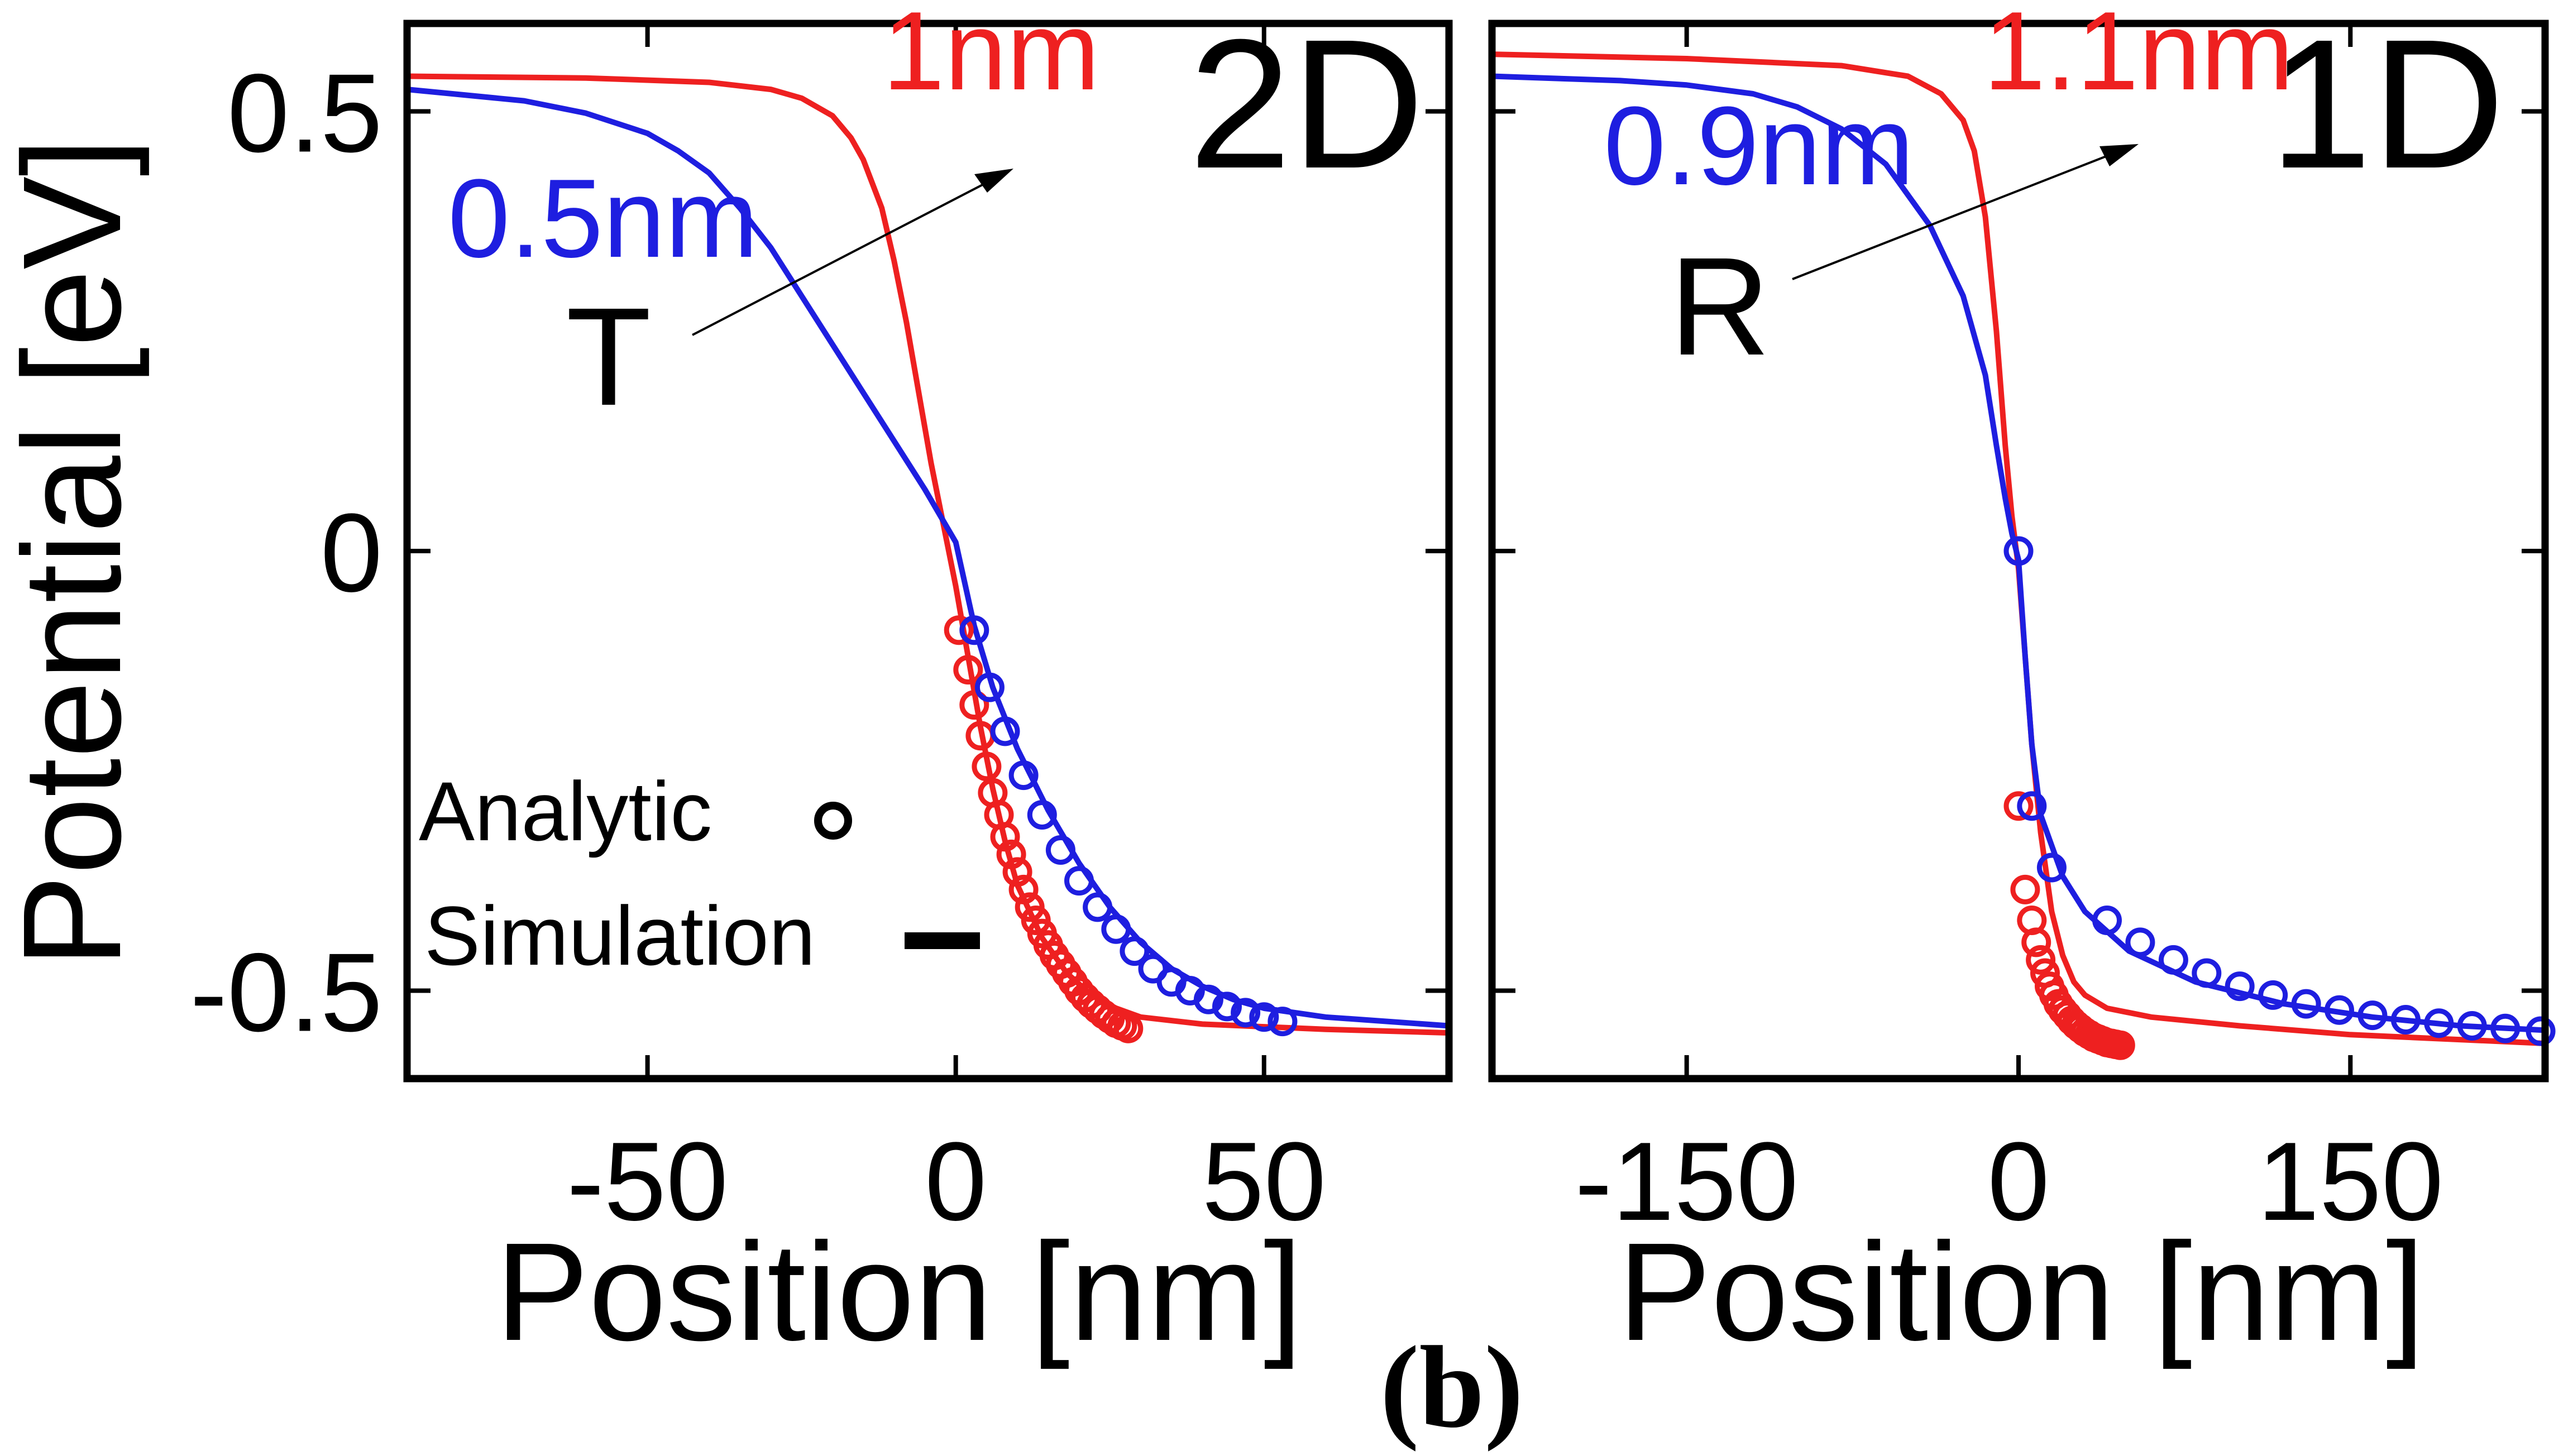 The width and height of the screenshot is (2573, 1456). Describe the element at coordinates (2350, 1181) in the screenshot. I see `x-tick-label-1d: 150` at that location.